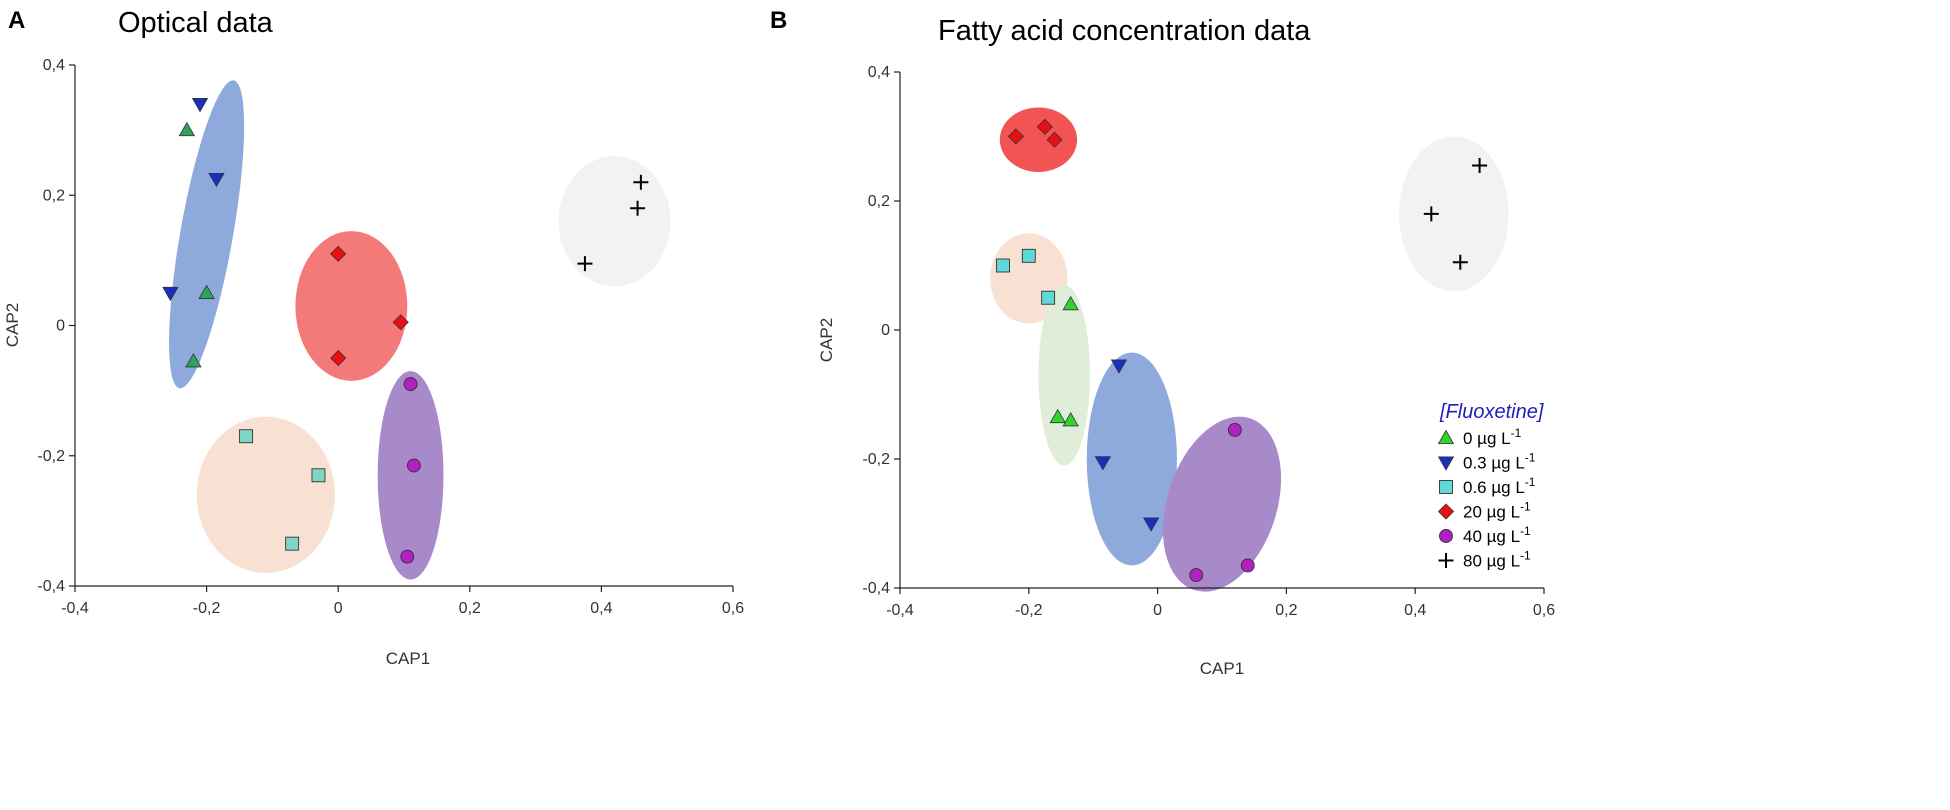  I want to click on panel-b-x-tick-label: 0,6, so click(1544, 610).